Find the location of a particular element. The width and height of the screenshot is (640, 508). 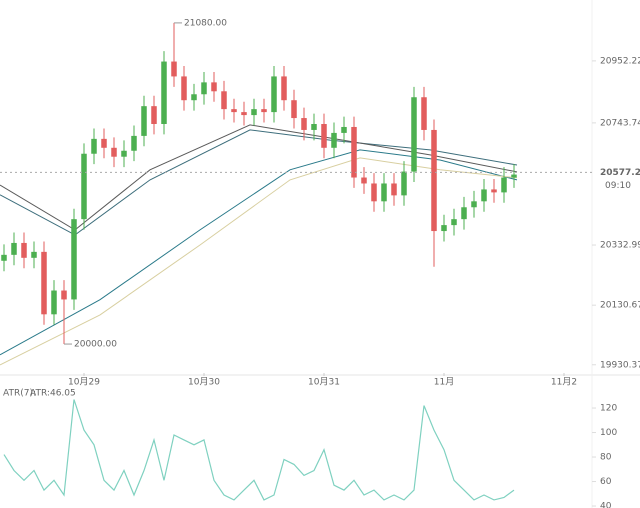

x-tick-label: 10月29 is located at coordinates (84, 382).